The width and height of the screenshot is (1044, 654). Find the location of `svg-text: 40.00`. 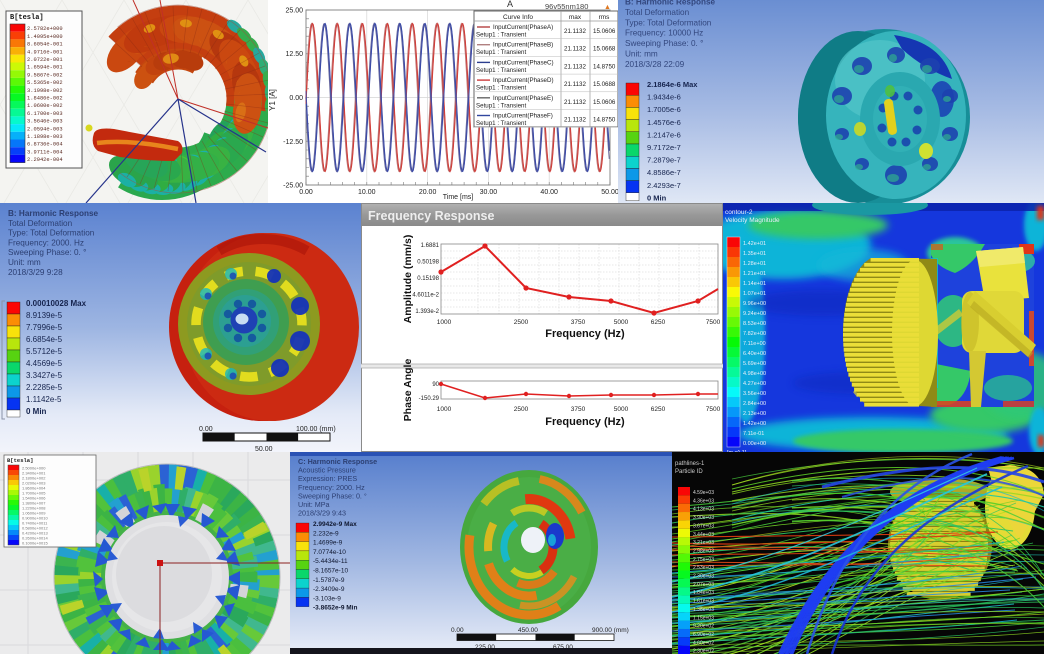

svg-text: 40.00 is located at coordinates (549, 192).